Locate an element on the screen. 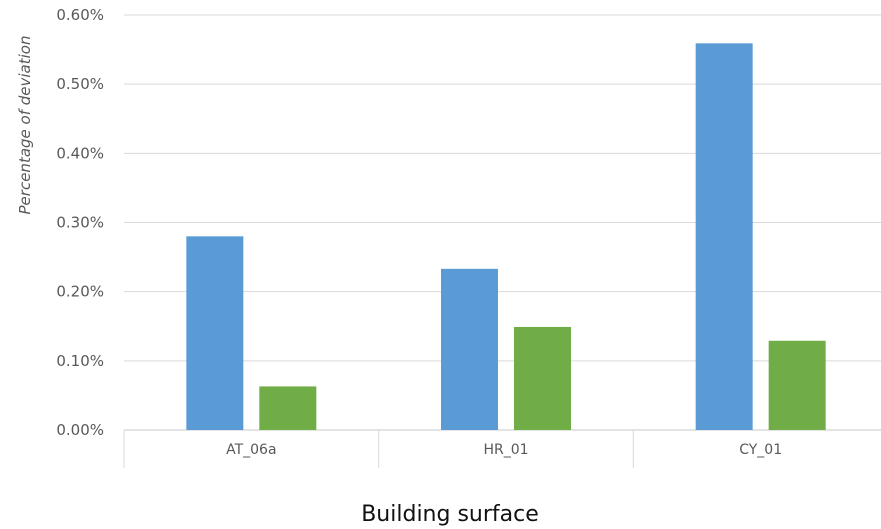  y-axis-ticks: 0.00% 0.10% 0.20% 0.30% 0.40% 0.50% 0.60% is located at coordinates (80, 222).